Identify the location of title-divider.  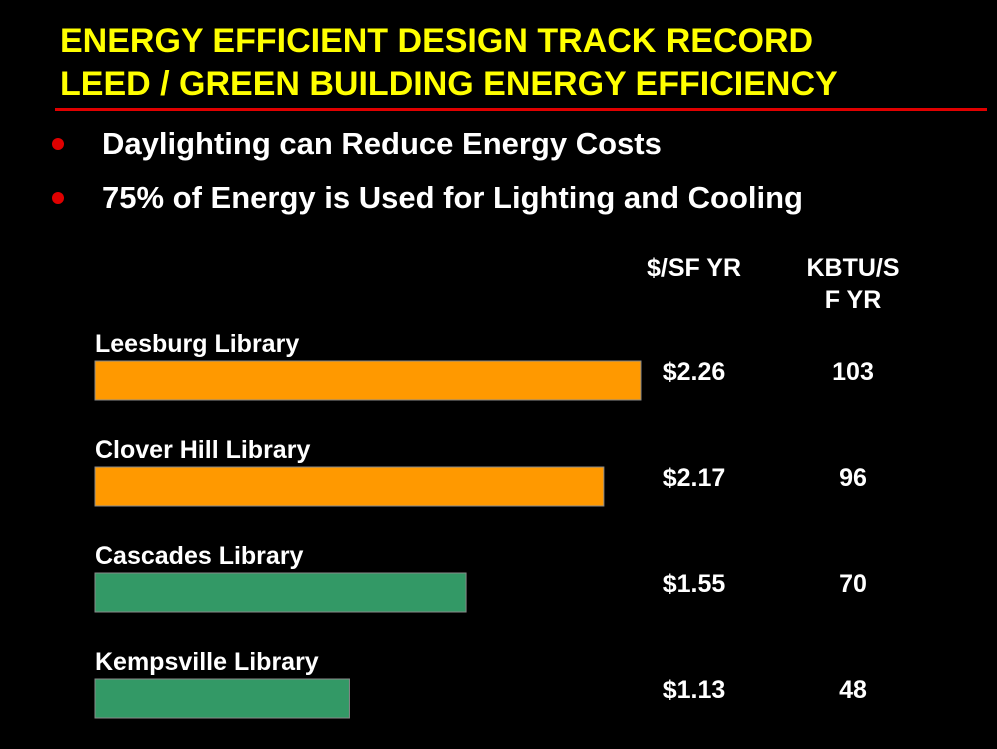
(521, 109).